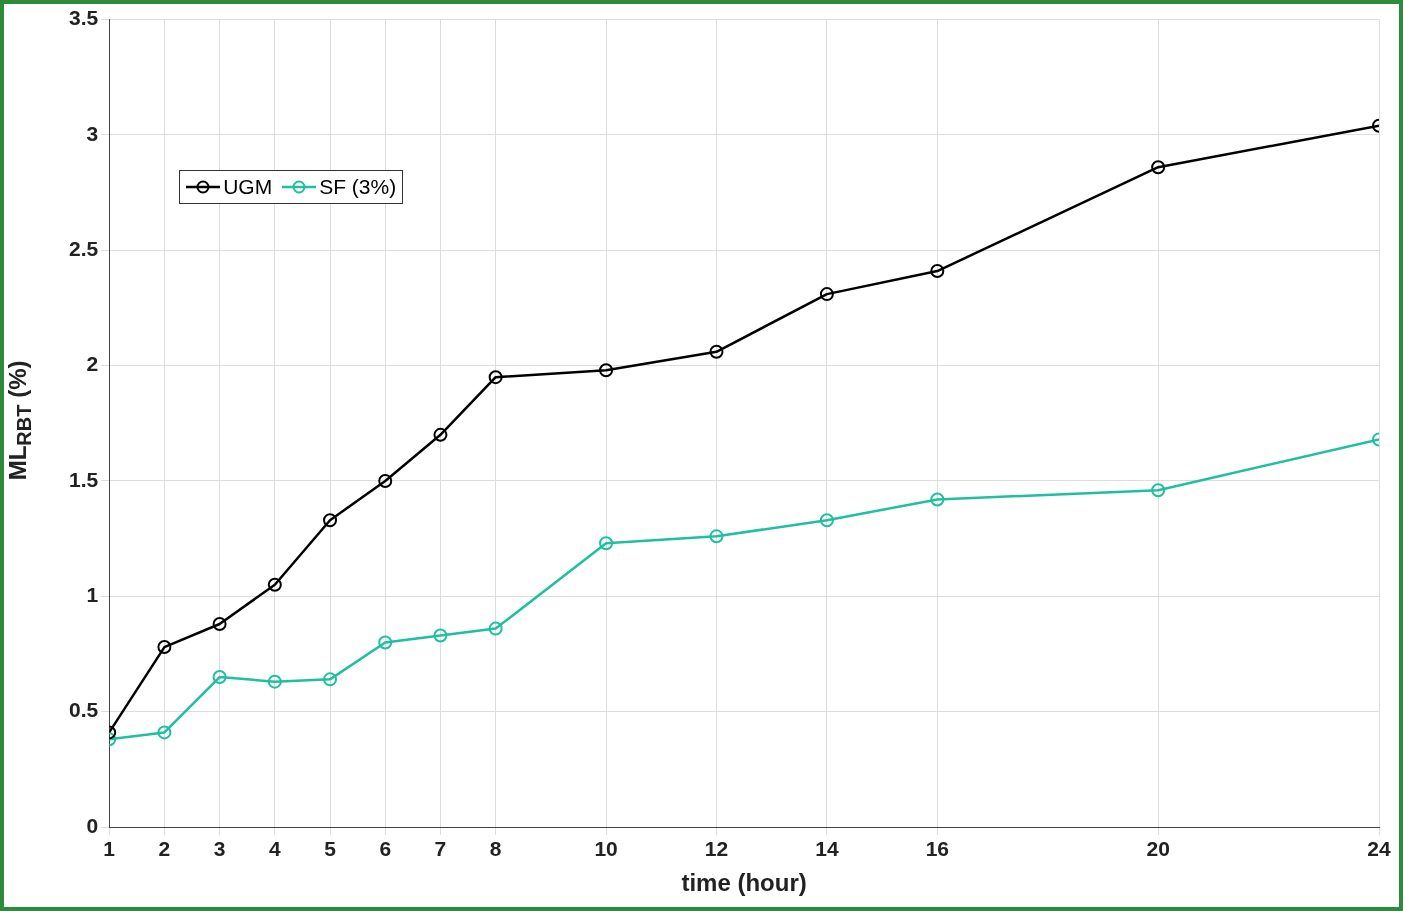  I want to click on x-tick-label: 7, so click(440, 849).